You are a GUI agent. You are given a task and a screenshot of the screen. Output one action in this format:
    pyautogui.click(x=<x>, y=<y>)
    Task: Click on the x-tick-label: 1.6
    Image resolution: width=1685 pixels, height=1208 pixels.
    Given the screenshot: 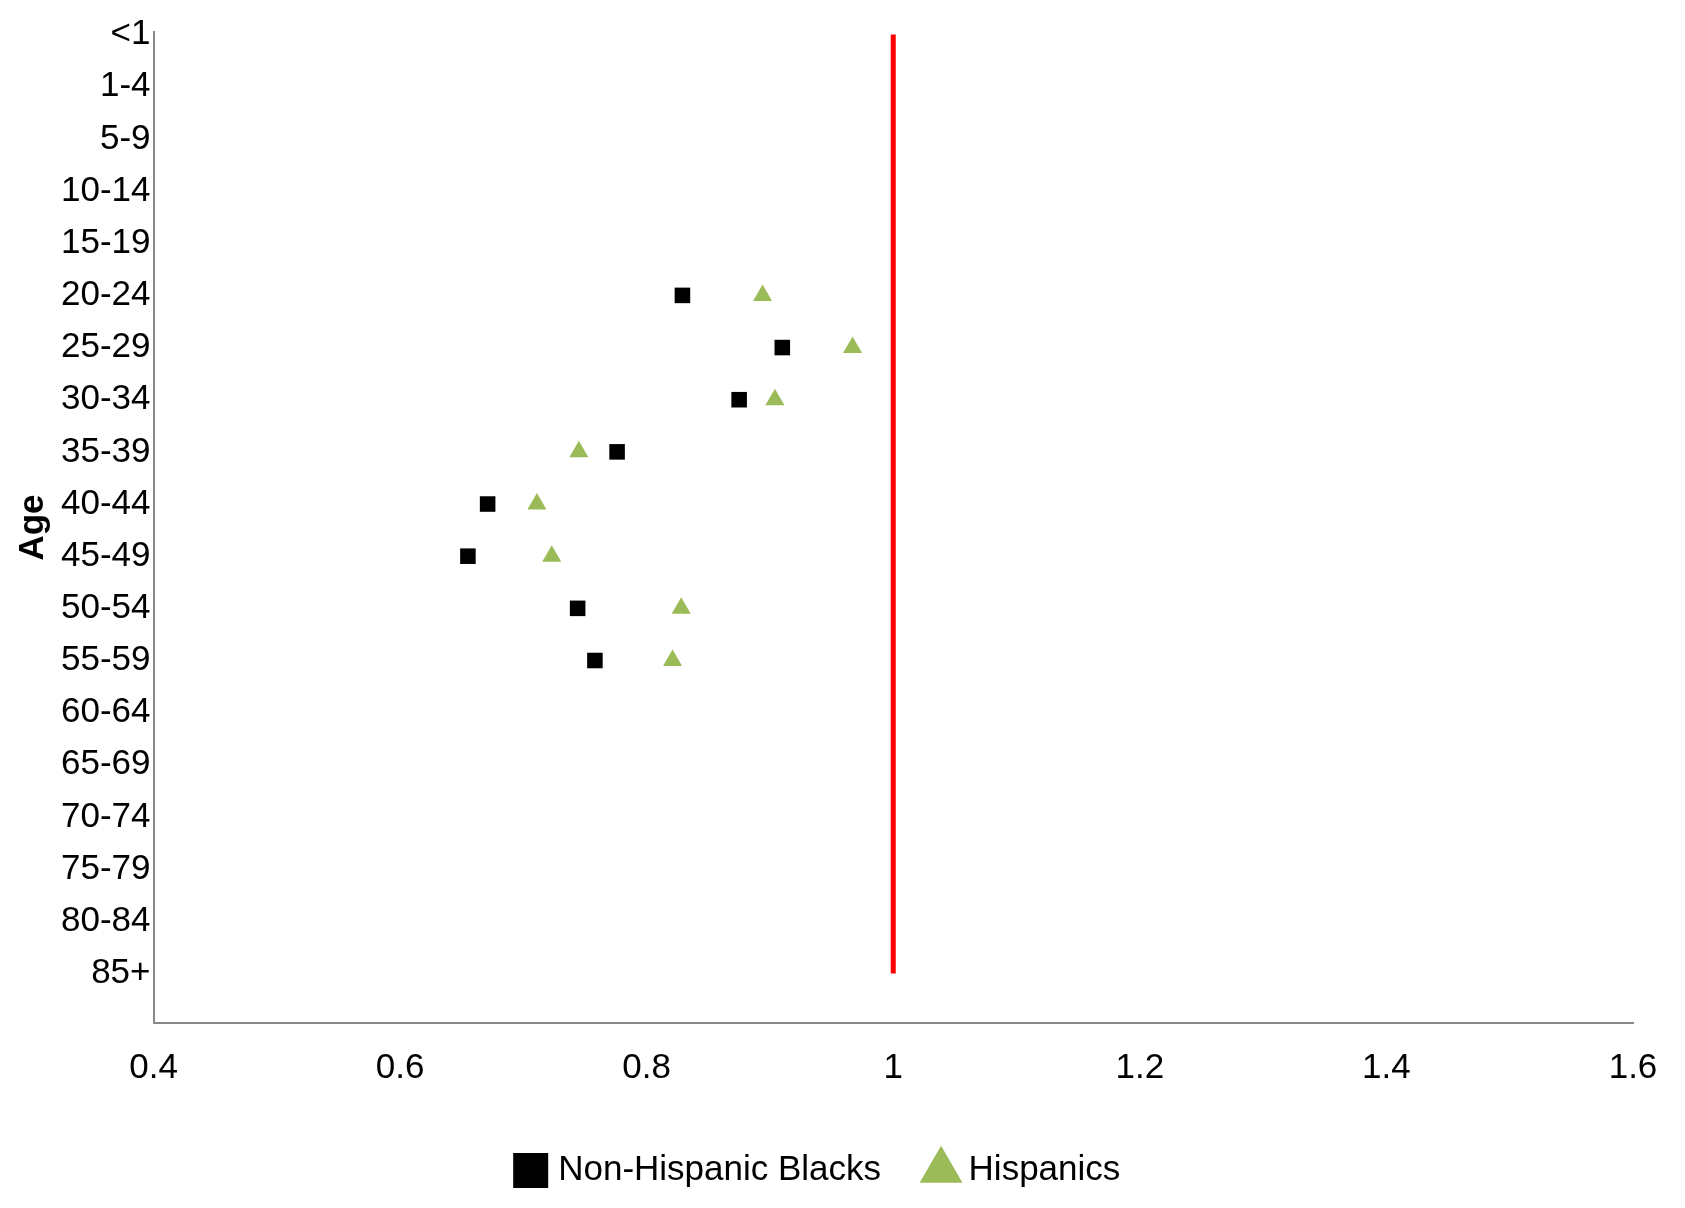 What is the action you would take?
    pyautogui.click(x=1633, y=1065)
    